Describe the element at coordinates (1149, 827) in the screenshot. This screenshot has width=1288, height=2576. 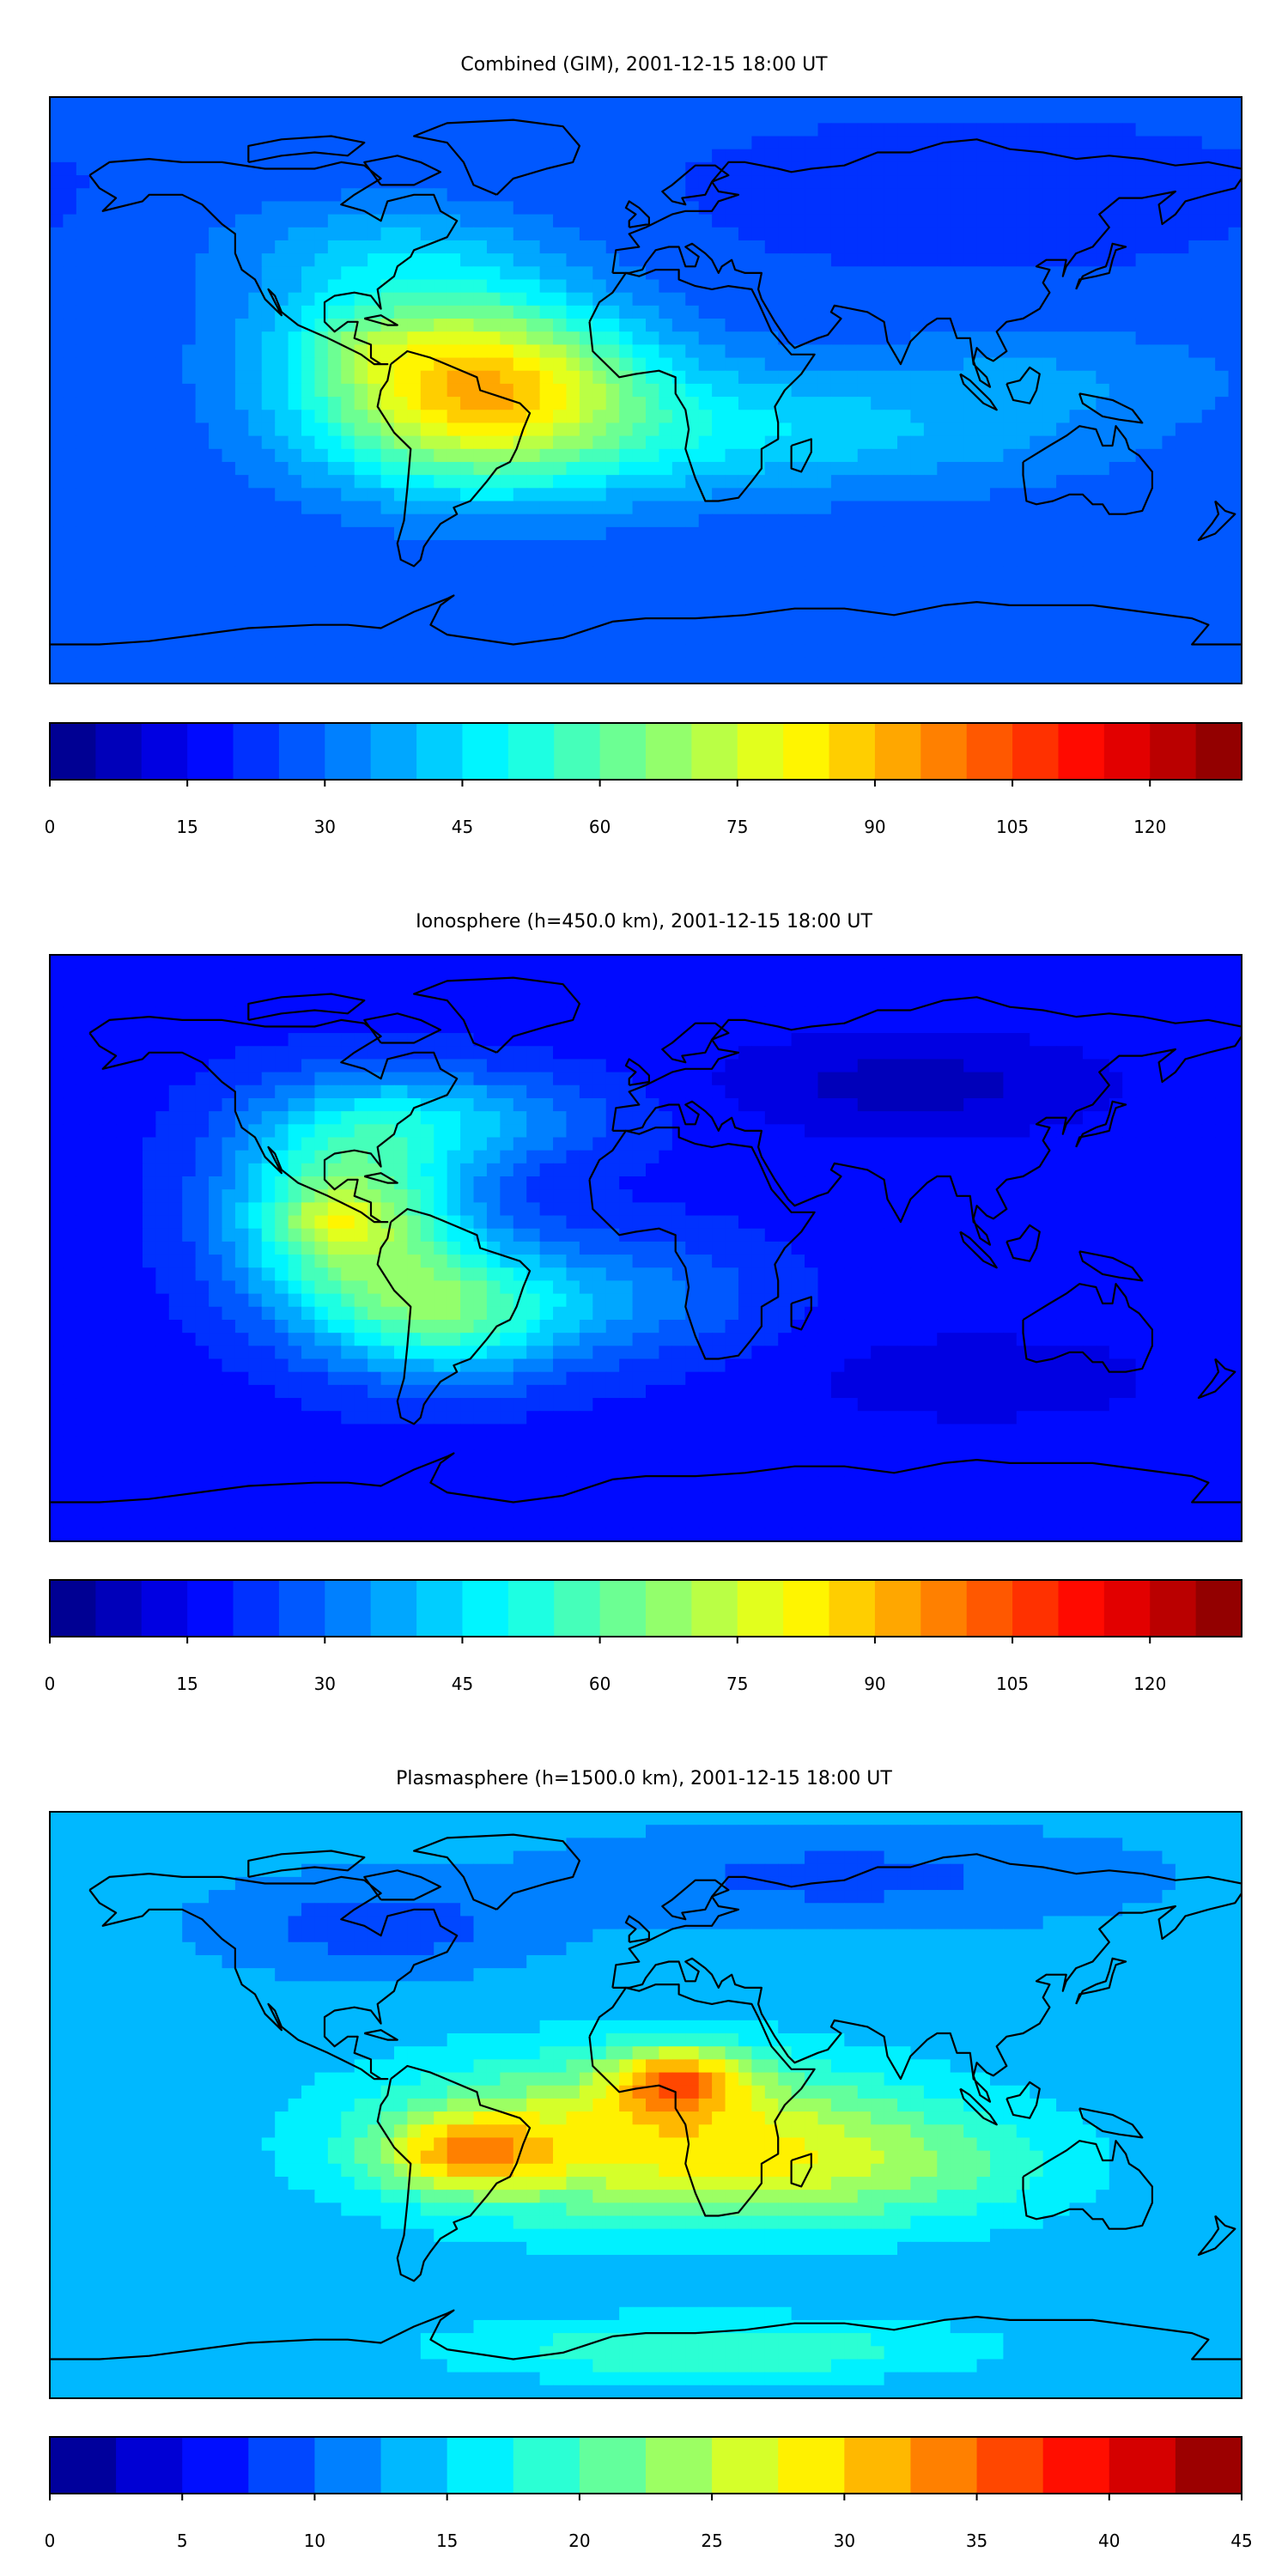
I see `colorbar-tick-label: 120` at that location.